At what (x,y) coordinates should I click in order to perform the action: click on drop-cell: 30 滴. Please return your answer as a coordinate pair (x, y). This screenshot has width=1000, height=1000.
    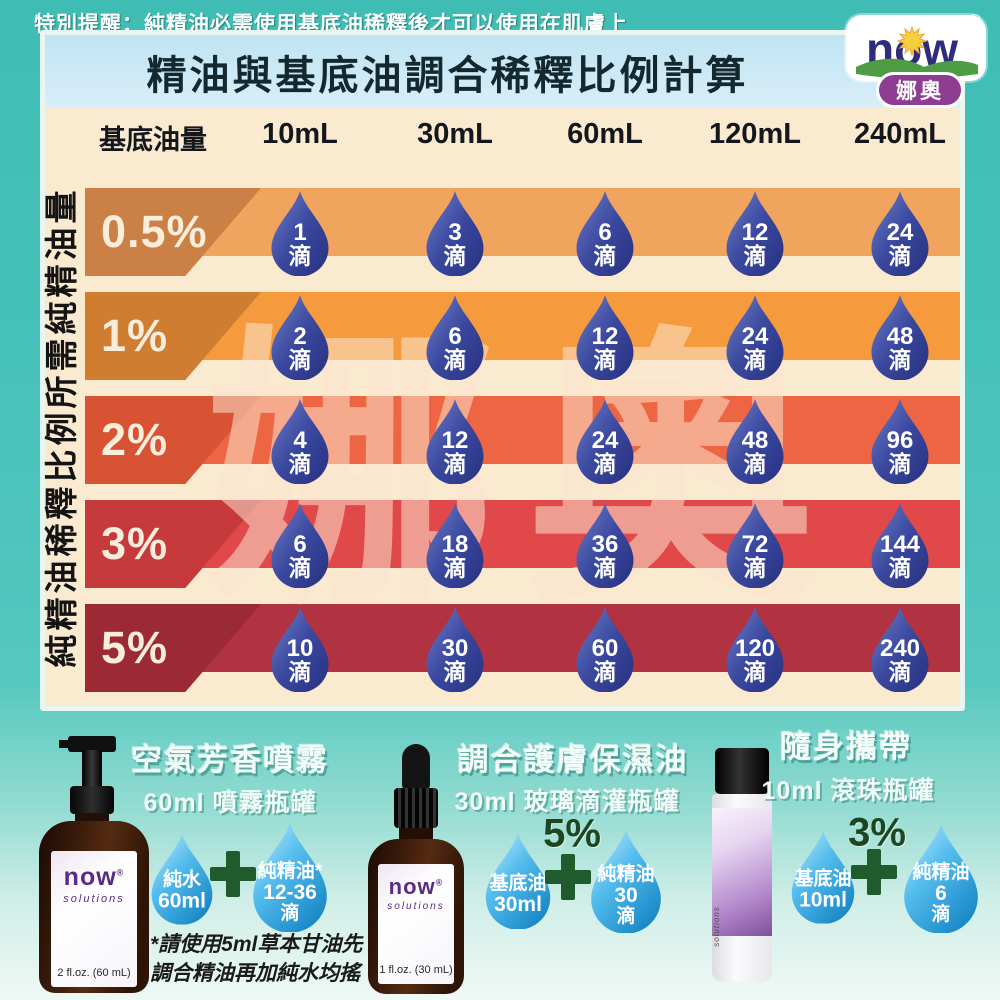
    Looking at the image, I should click on (455, 648).